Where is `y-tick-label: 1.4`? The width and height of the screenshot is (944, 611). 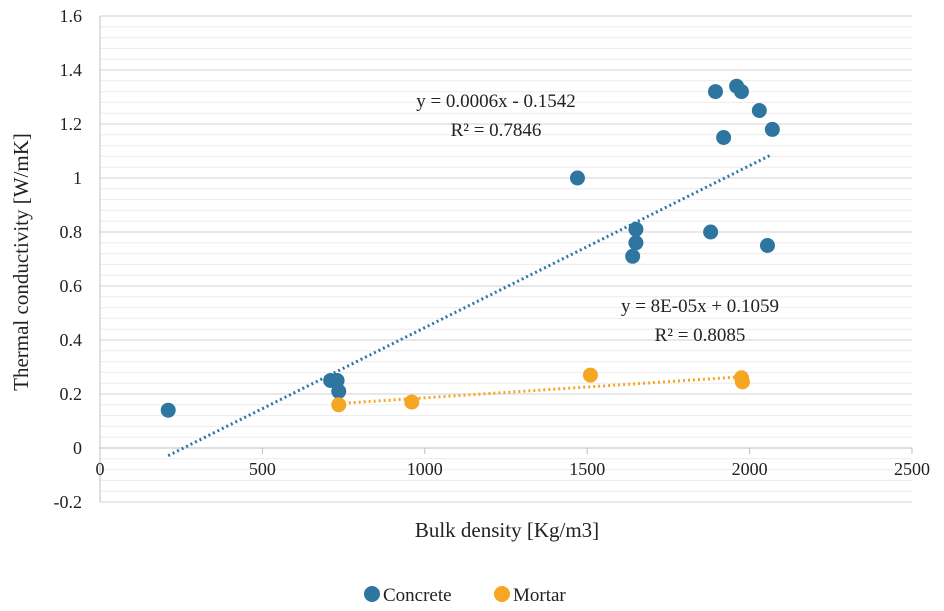
y-tick-label: 1.4 is located at coordinates (71, 70).